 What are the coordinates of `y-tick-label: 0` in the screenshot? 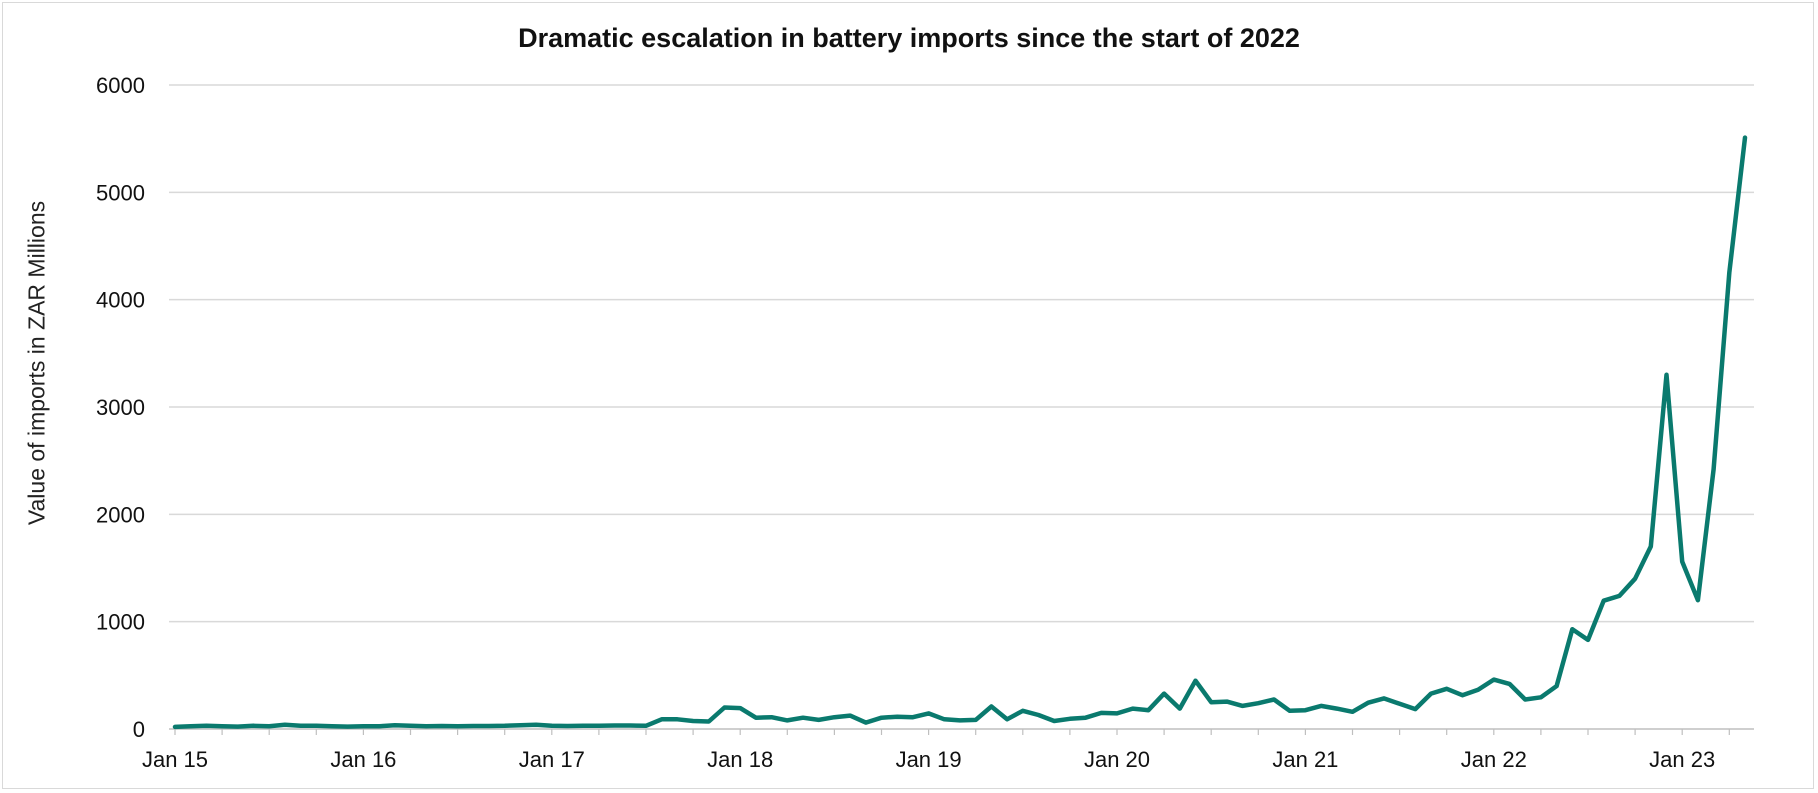 It's located at (139, 729).